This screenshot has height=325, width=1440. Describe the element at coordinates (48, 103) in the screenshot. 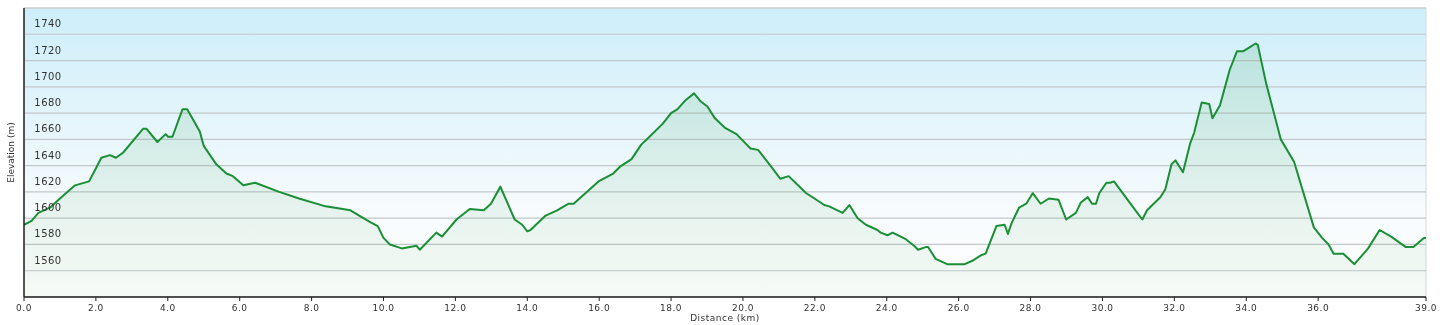

I see `y-tick-label: 1680` at that location.